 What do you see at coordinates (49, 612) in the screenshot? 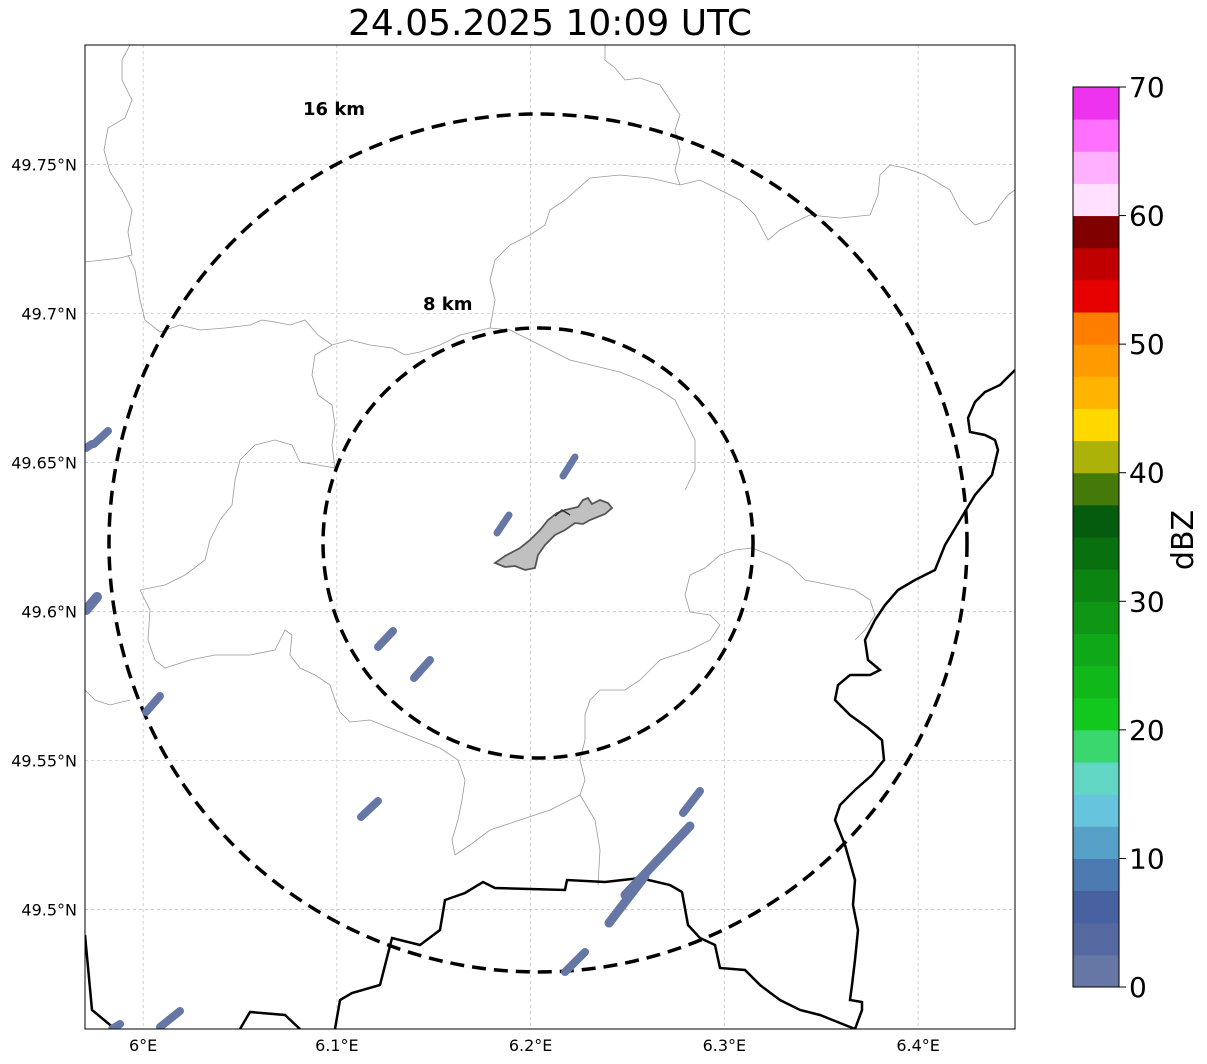
I see `lat-tick-label: 49.6°N` at bounding box center [49, 612].